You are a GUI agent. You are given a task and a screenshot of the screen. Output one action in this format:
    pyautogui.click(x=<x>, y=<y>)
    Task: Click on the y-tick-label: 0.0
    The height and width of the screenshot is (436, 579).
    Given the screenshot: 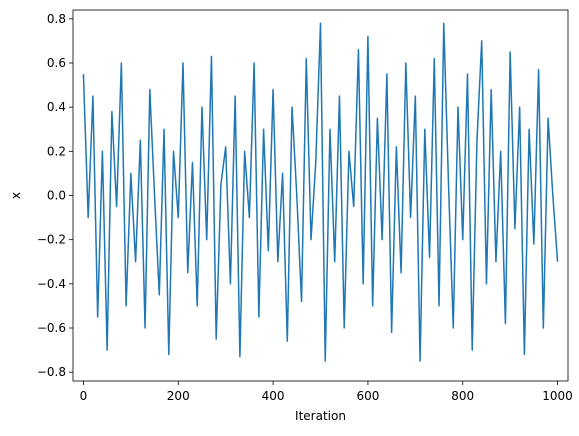 What is the action you would take?
    pyautogui.click(x=56, y=196)
    